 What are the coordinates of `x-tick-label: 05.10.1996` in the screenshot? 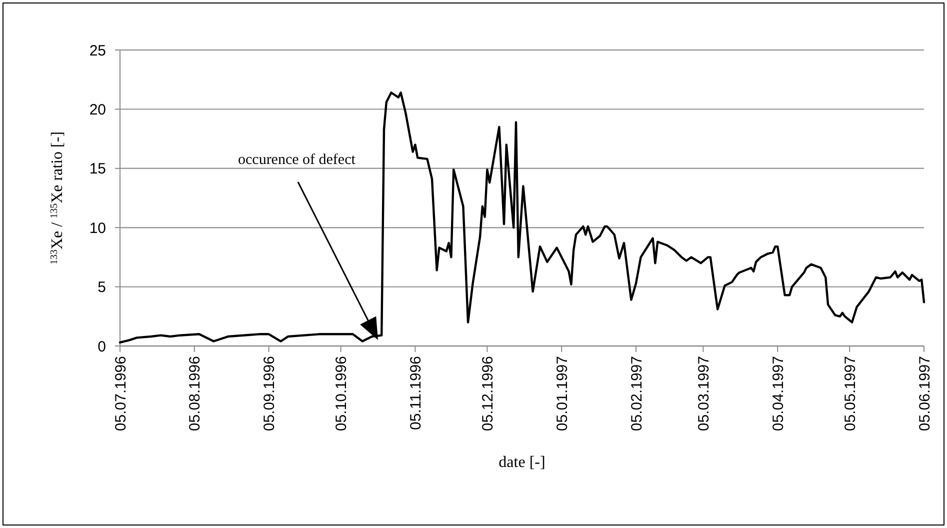 It's located at (341, 394).